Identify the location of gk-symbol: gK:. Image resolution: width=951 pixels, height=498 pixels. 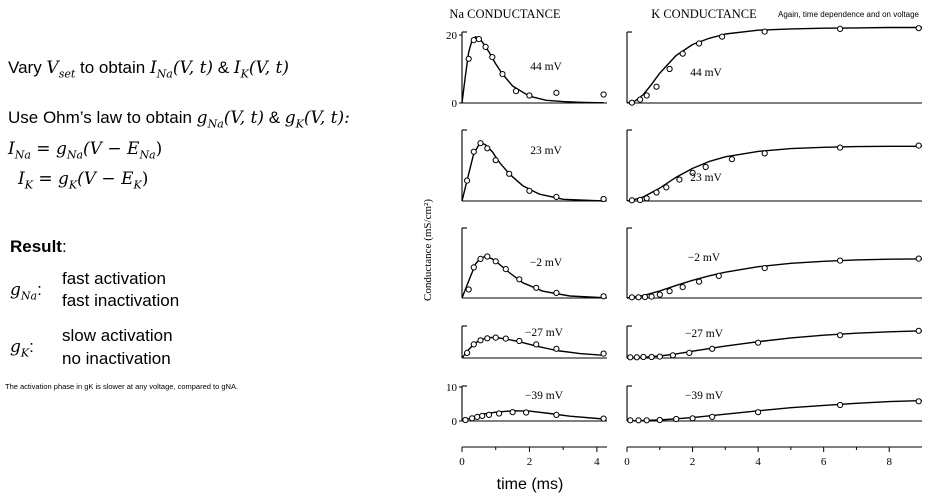
(22, 348).